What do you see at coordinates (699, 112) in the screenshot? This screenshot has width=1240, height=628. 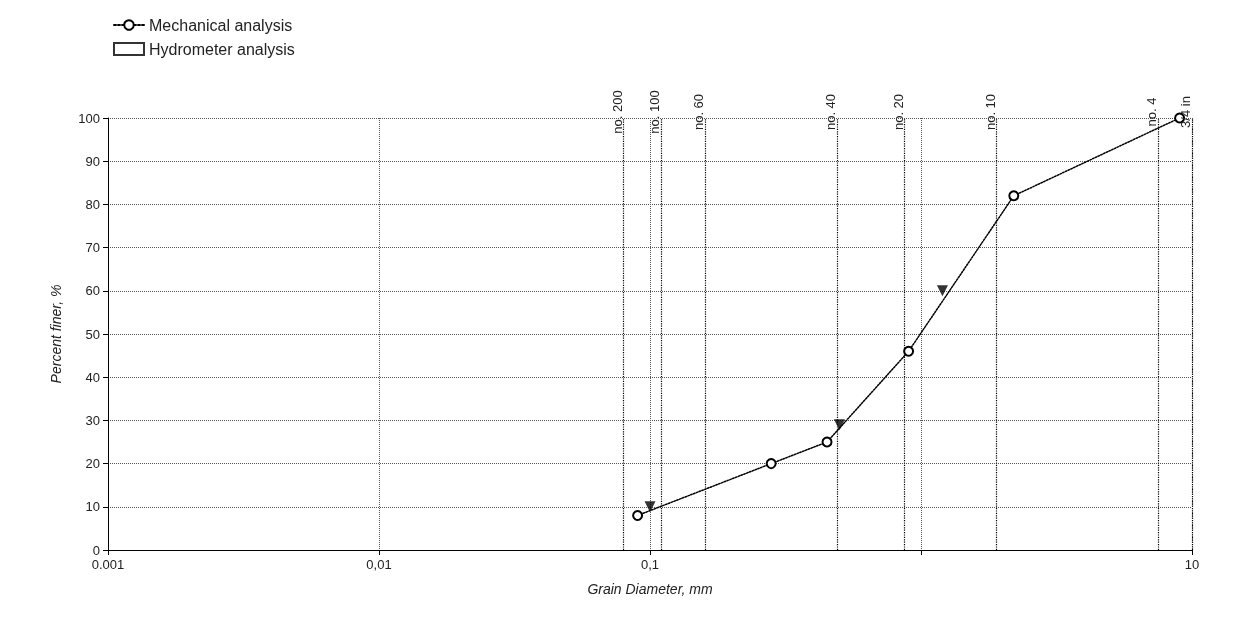 I see `ref-line-label: no. 60` at bounding box center [699, 112].